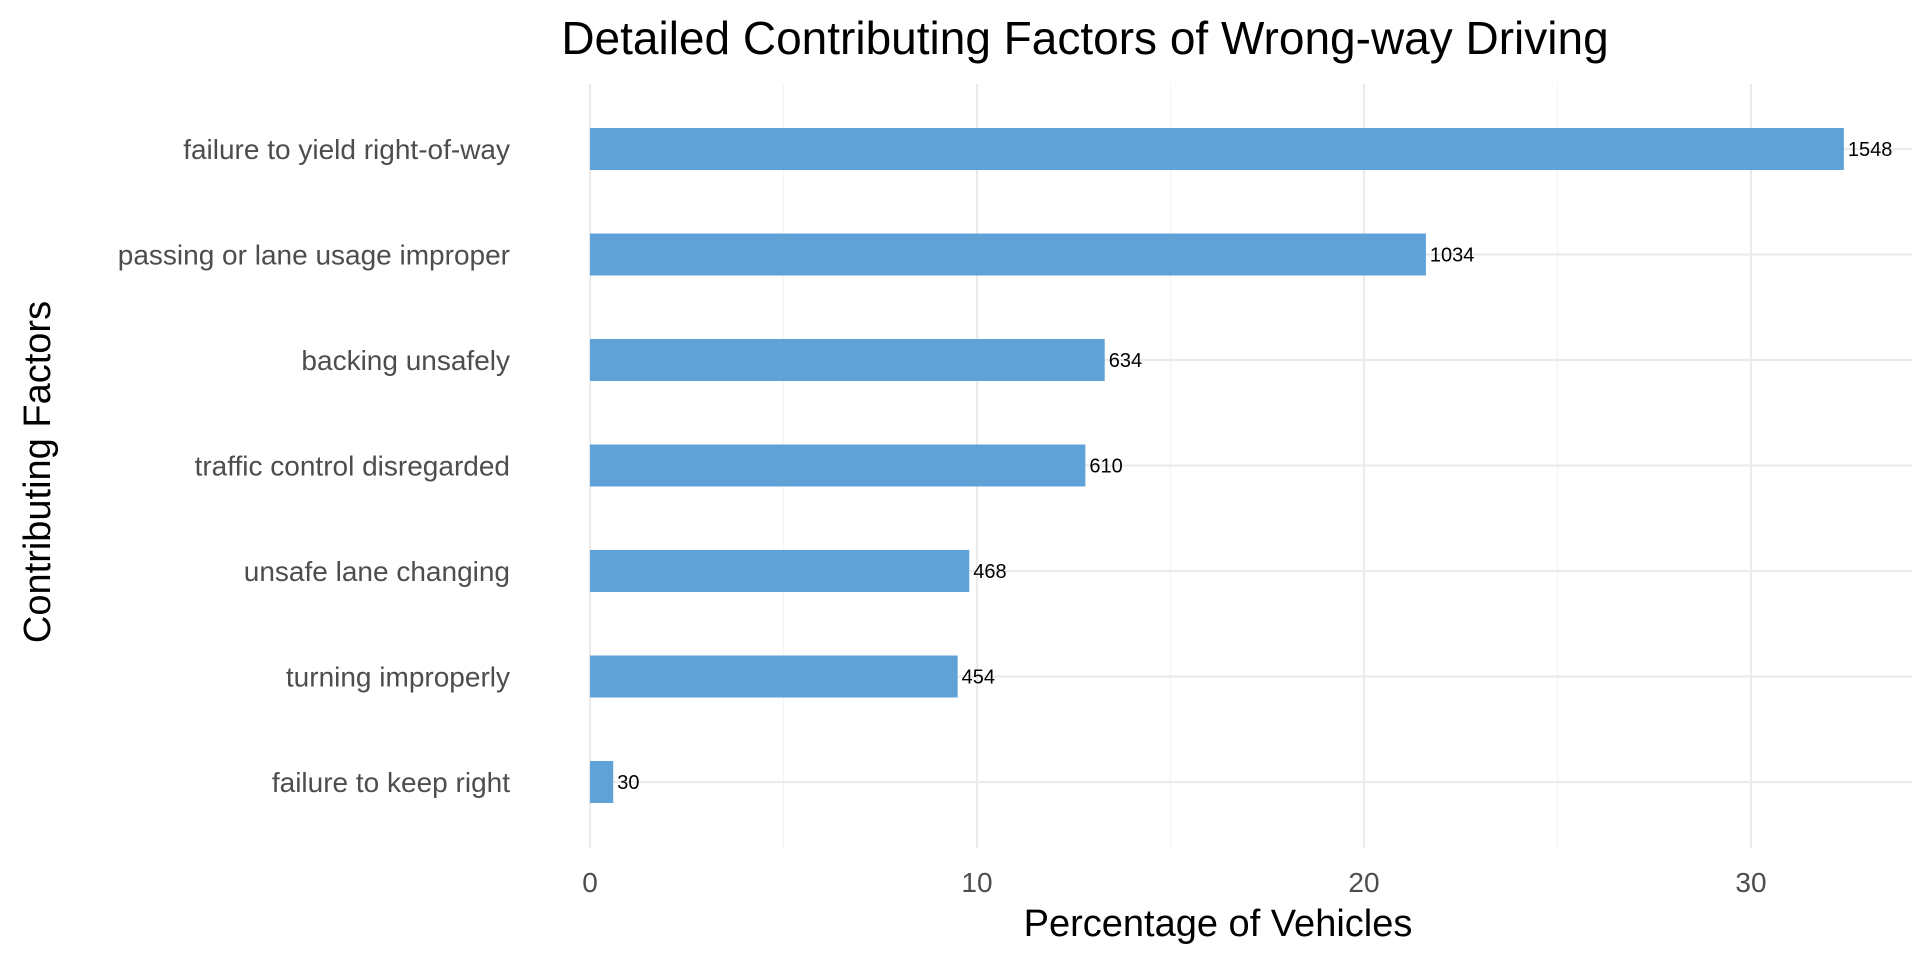 This screenshot has height=960, width=1920. What do you see at coordinates (391, 782) in the screenshot?
I see `category-label: failure to keep right` at bounding box center [391, 782].